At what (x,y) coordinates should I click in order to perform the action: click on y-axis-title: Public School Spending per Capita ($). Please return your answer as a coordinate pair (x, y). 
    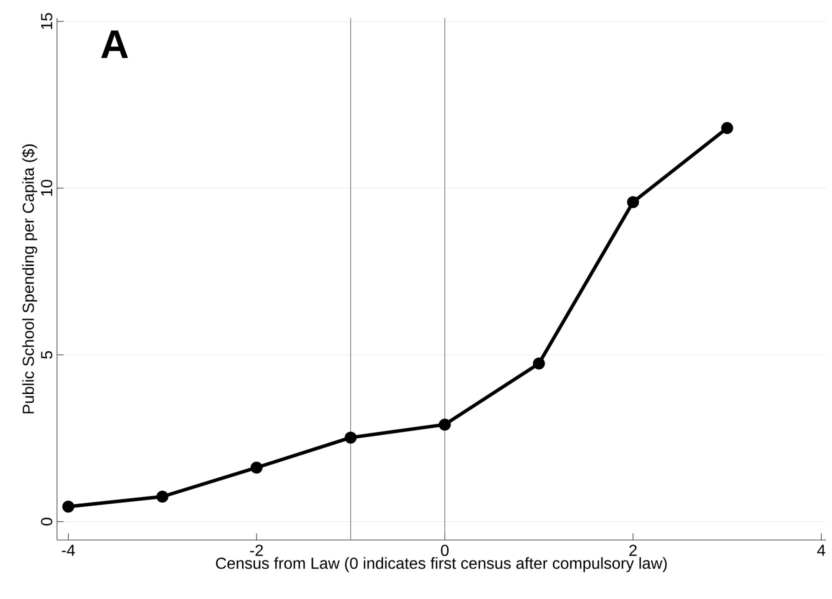
    Looking at the image, I should click on (30, 279).